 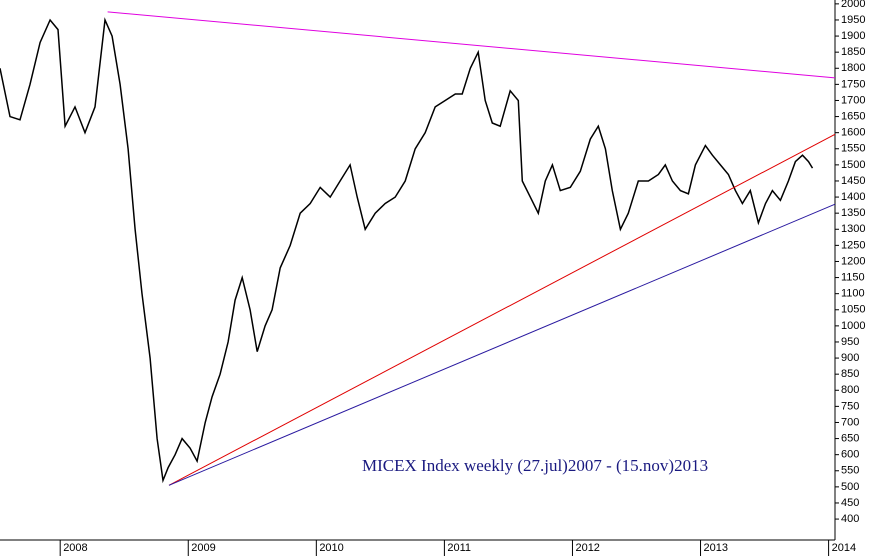 I want to click on y-tick-label: 1150, so click(x=853, y=277).